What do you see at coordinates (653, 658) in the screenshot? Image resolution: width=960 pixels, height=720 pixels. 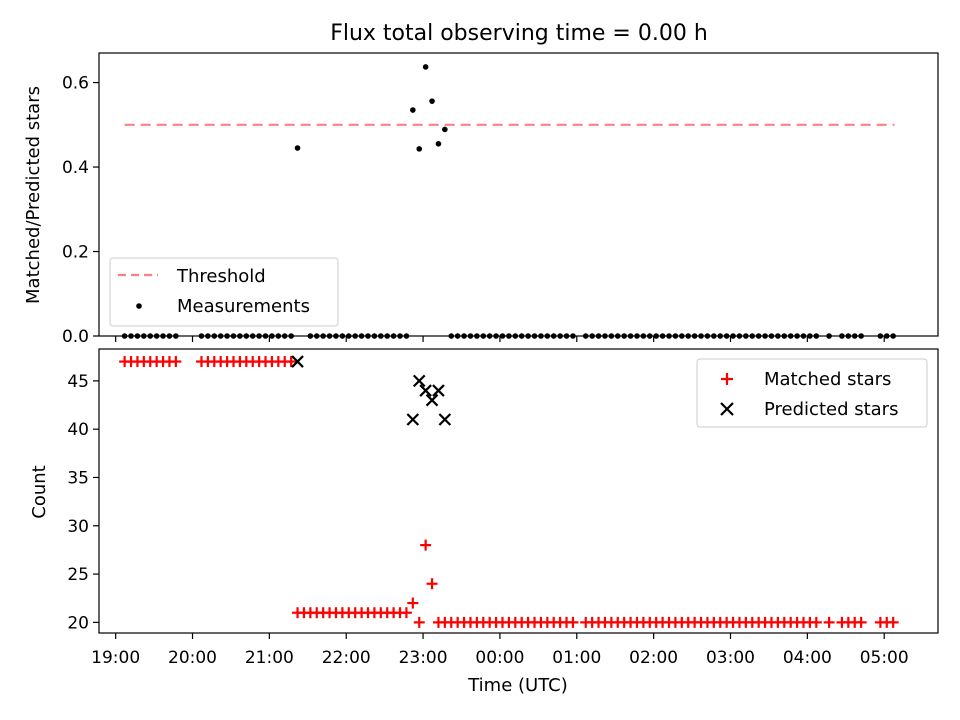 I see `x-tick-label: 02:00` at bounding box center [653, 658].